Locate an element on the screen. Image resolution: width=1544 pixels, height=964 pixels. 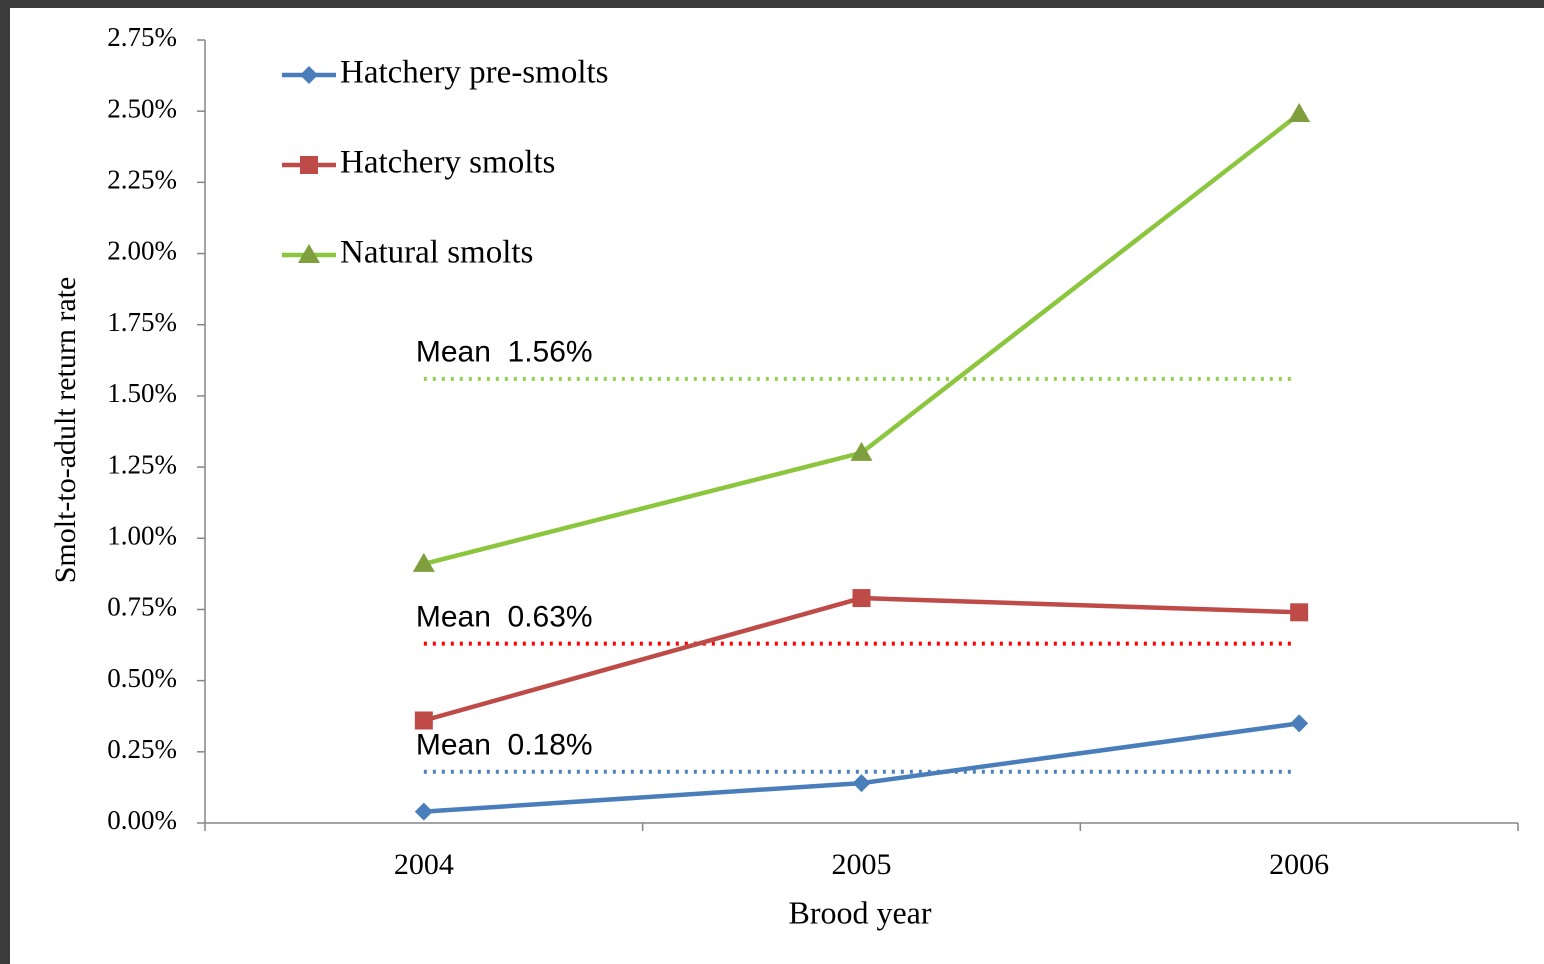
mean-label: Mean 0.18% is located at coordinates (504, 745).